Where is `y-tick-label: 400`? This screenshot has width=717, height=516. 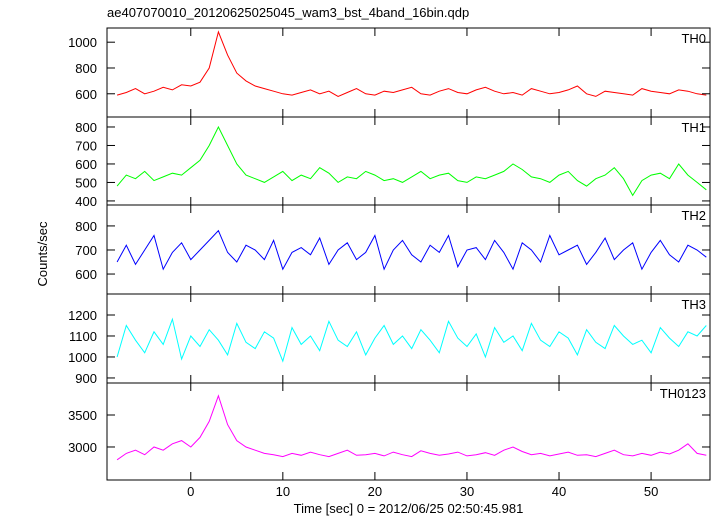 y-tick-label: 400 is located at coordinates (86, 201).